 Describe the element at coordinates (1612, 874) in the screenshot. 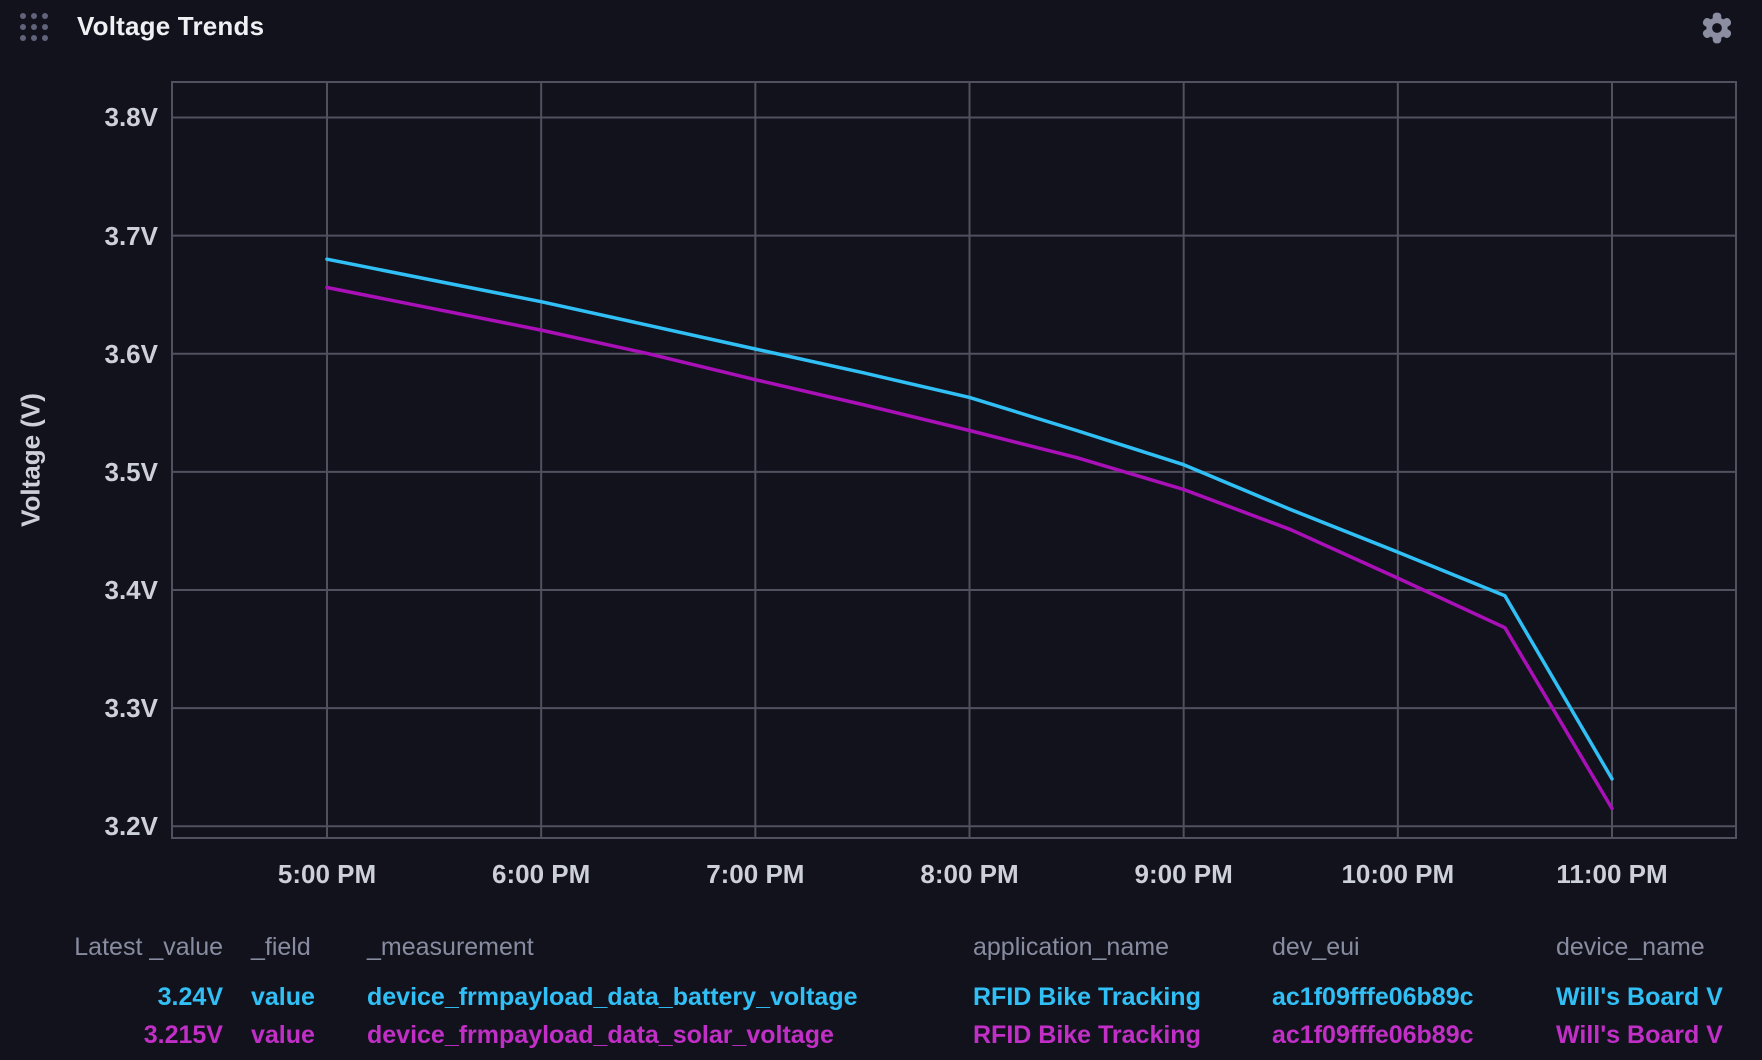

I see `x-tick-label: 11:00 PM` at that location.